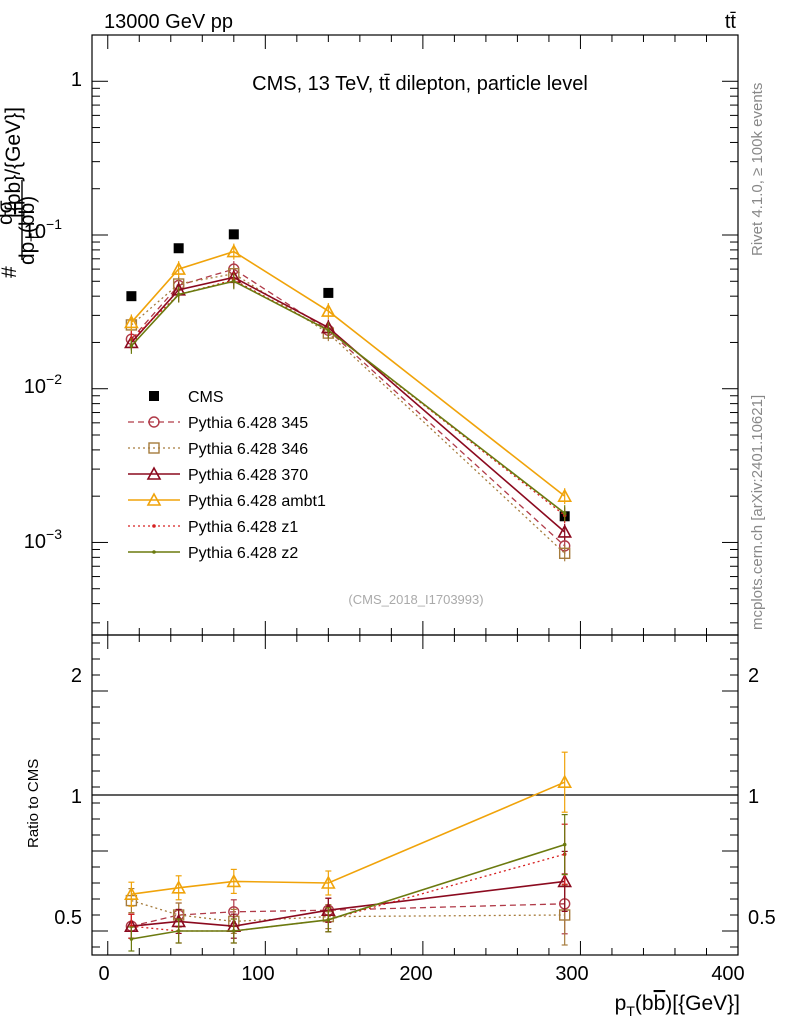 The width and height of the screenshot is (786, 1024). Describe the element at coordinates (33, 803) in the screenshot. I see `ratio-y-axis-label: Ratio to CMS` at that location.